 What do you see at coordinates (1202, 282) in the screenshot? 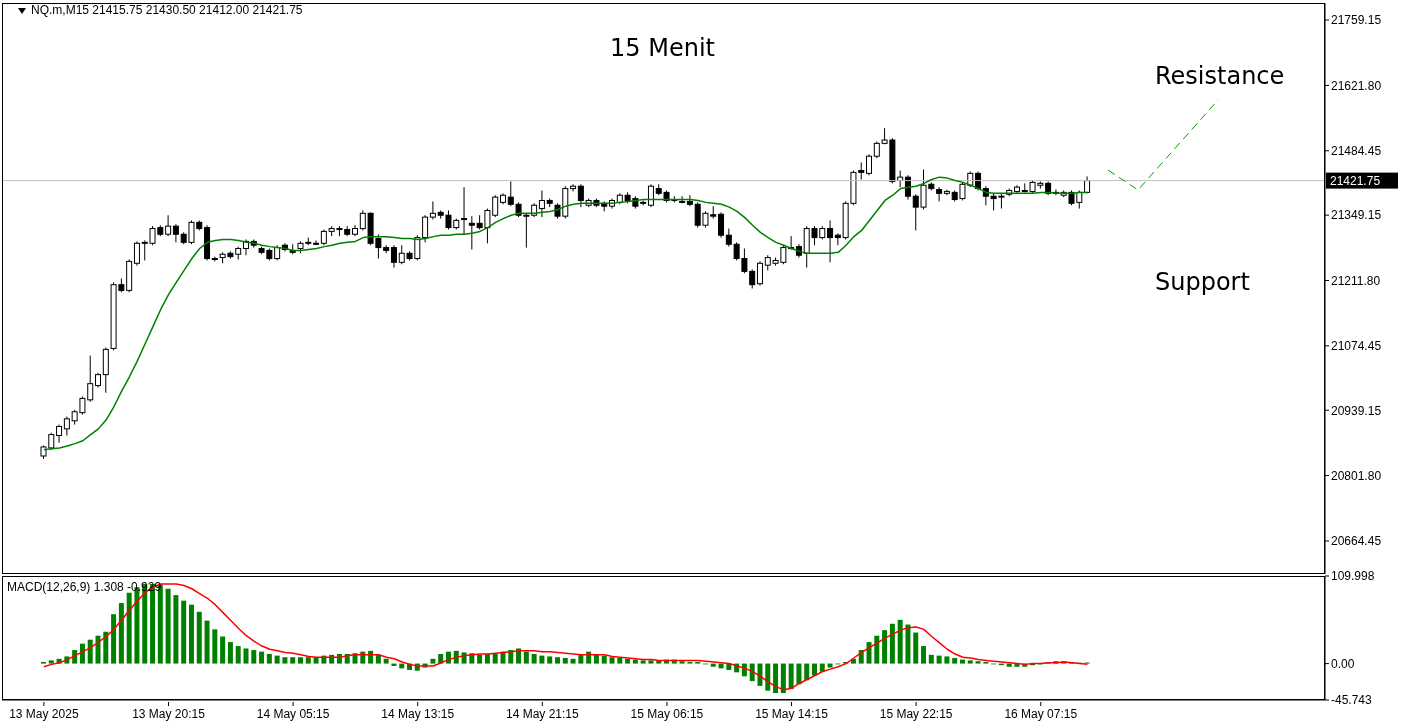
I see `annotation: Support` at bounding box center [1202, 282].